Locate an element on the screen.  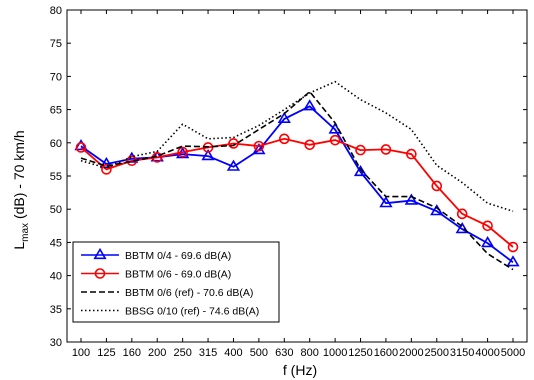
legend-item: BBTM 0/6 (ref) - 70.6 dB(A) is located at coordinates (167, 293).